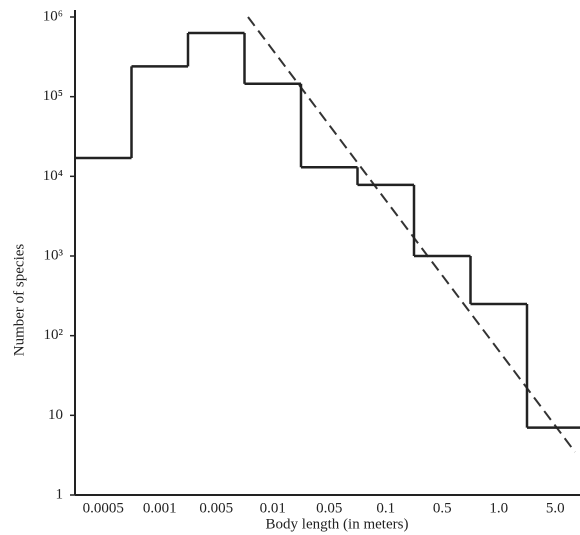 The image size is (580, 535). What do you see at coordinates (337, 524) in the screenshot?
I see `x-axis-title: Body length (in meters)` at bounding box center [337, 524].